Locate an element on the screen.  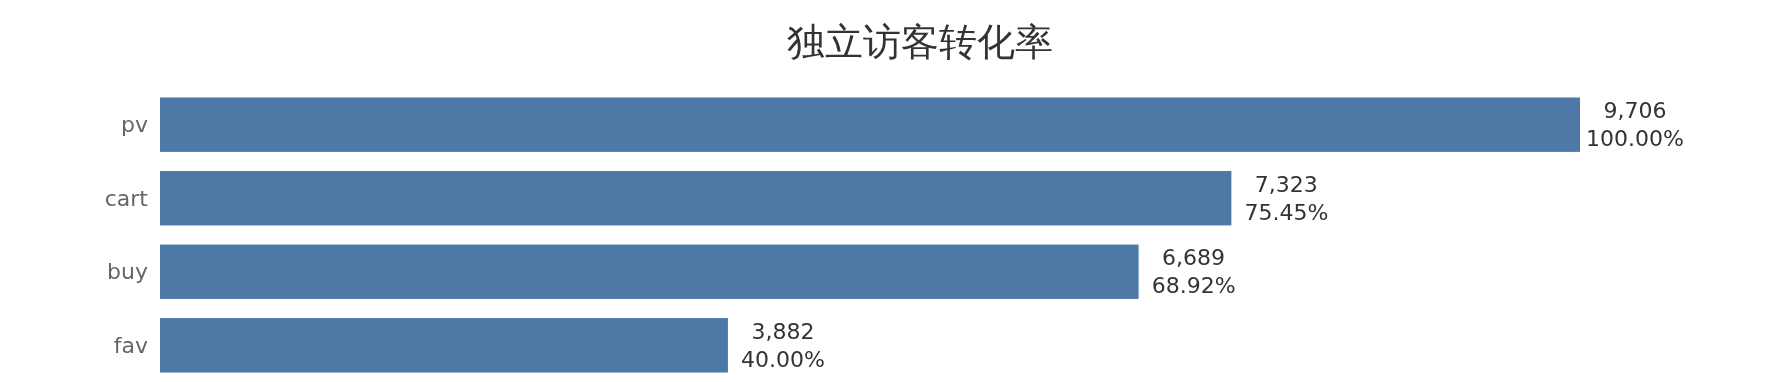
data-label: 7,323 75.45% is located at coordinates (1286, 198).